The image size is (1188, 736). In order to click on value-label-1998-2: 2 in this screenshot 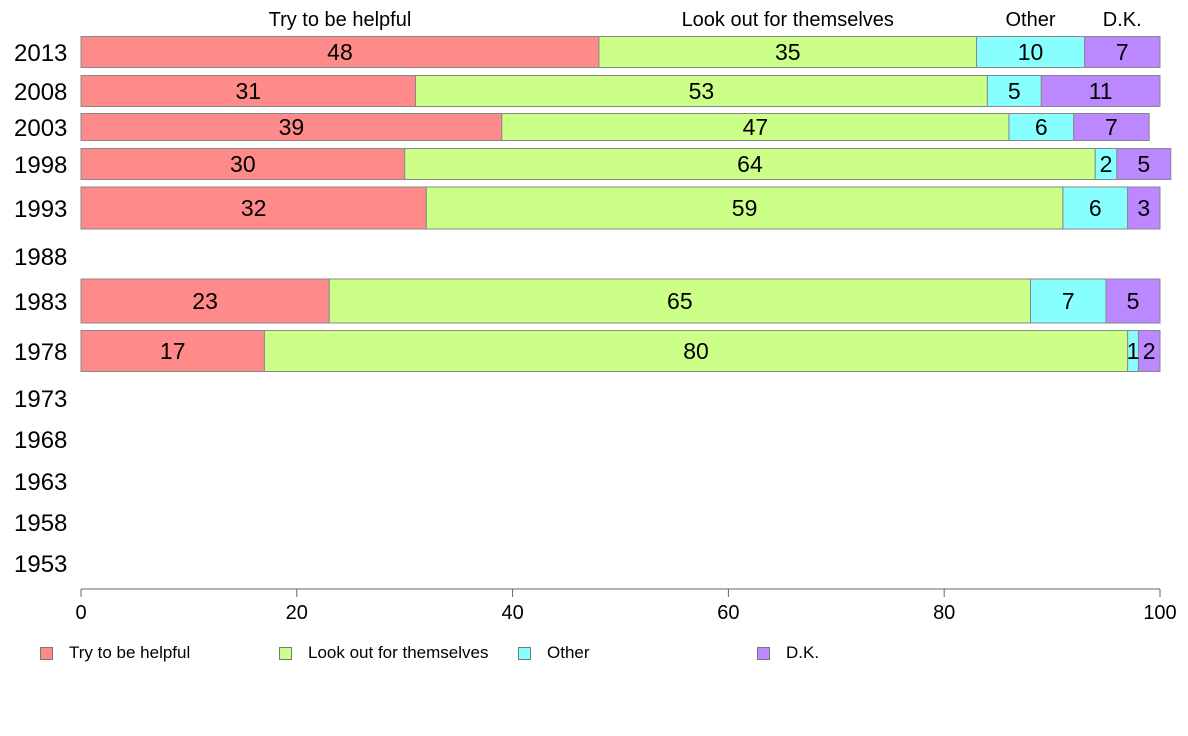, I will do `click(1106, 164)`.